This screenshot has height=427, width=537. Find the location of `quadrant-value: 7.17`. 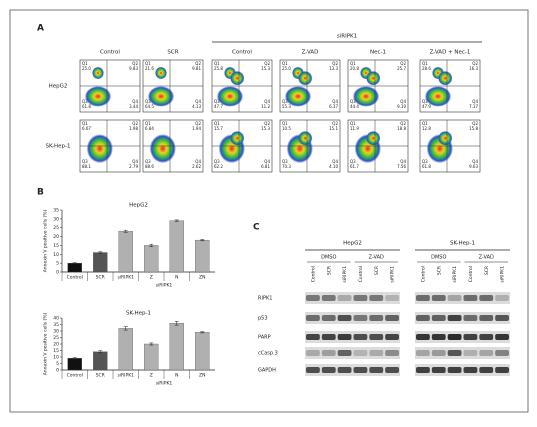

quadrant-value: 7.17 is located at coordinates (473, 106).